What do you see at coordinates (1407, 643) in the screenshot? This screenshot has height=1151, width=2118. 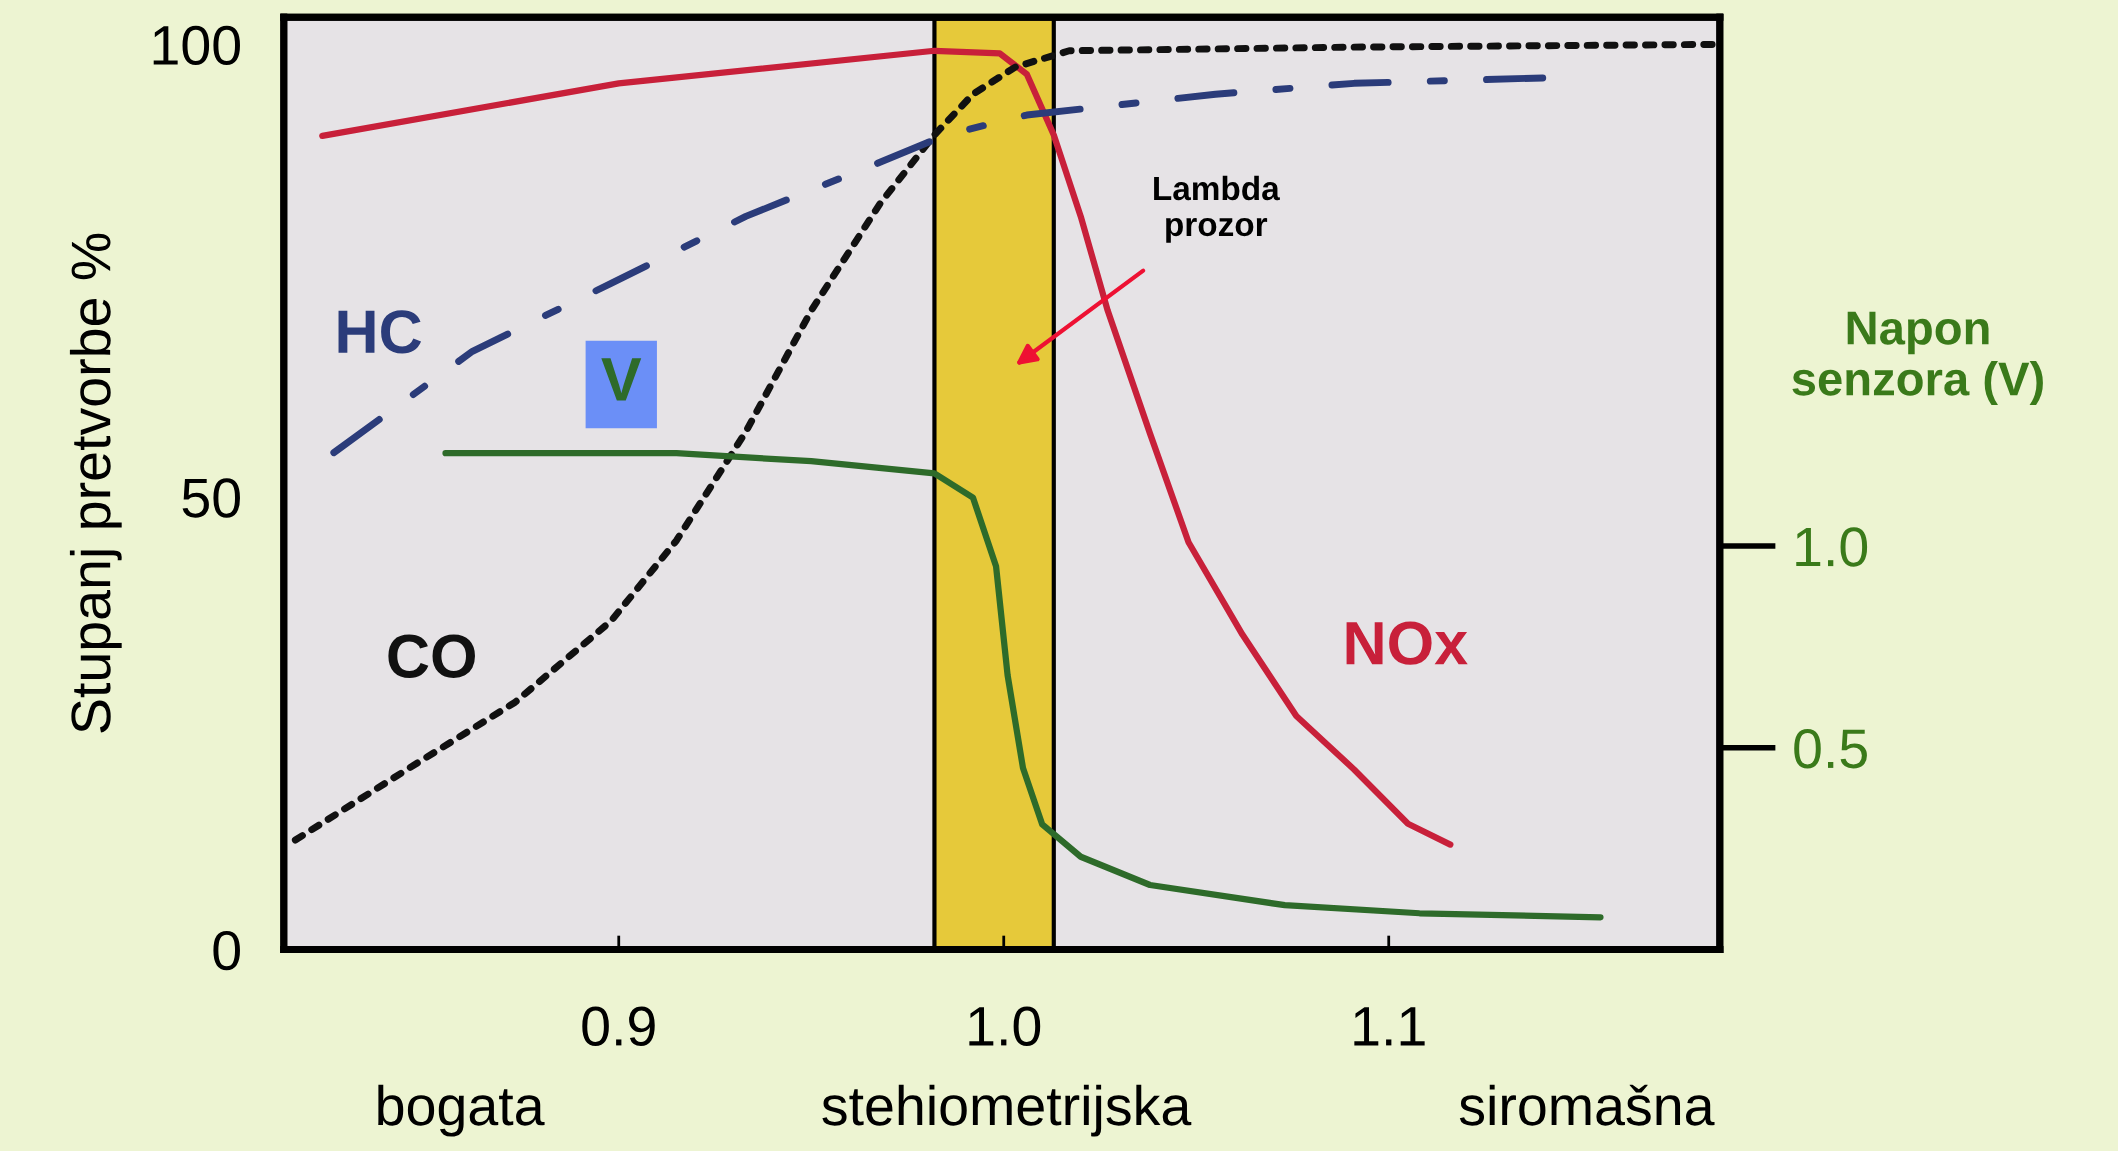 I see `series-label: NOx` at bounding box center [1407, 643].